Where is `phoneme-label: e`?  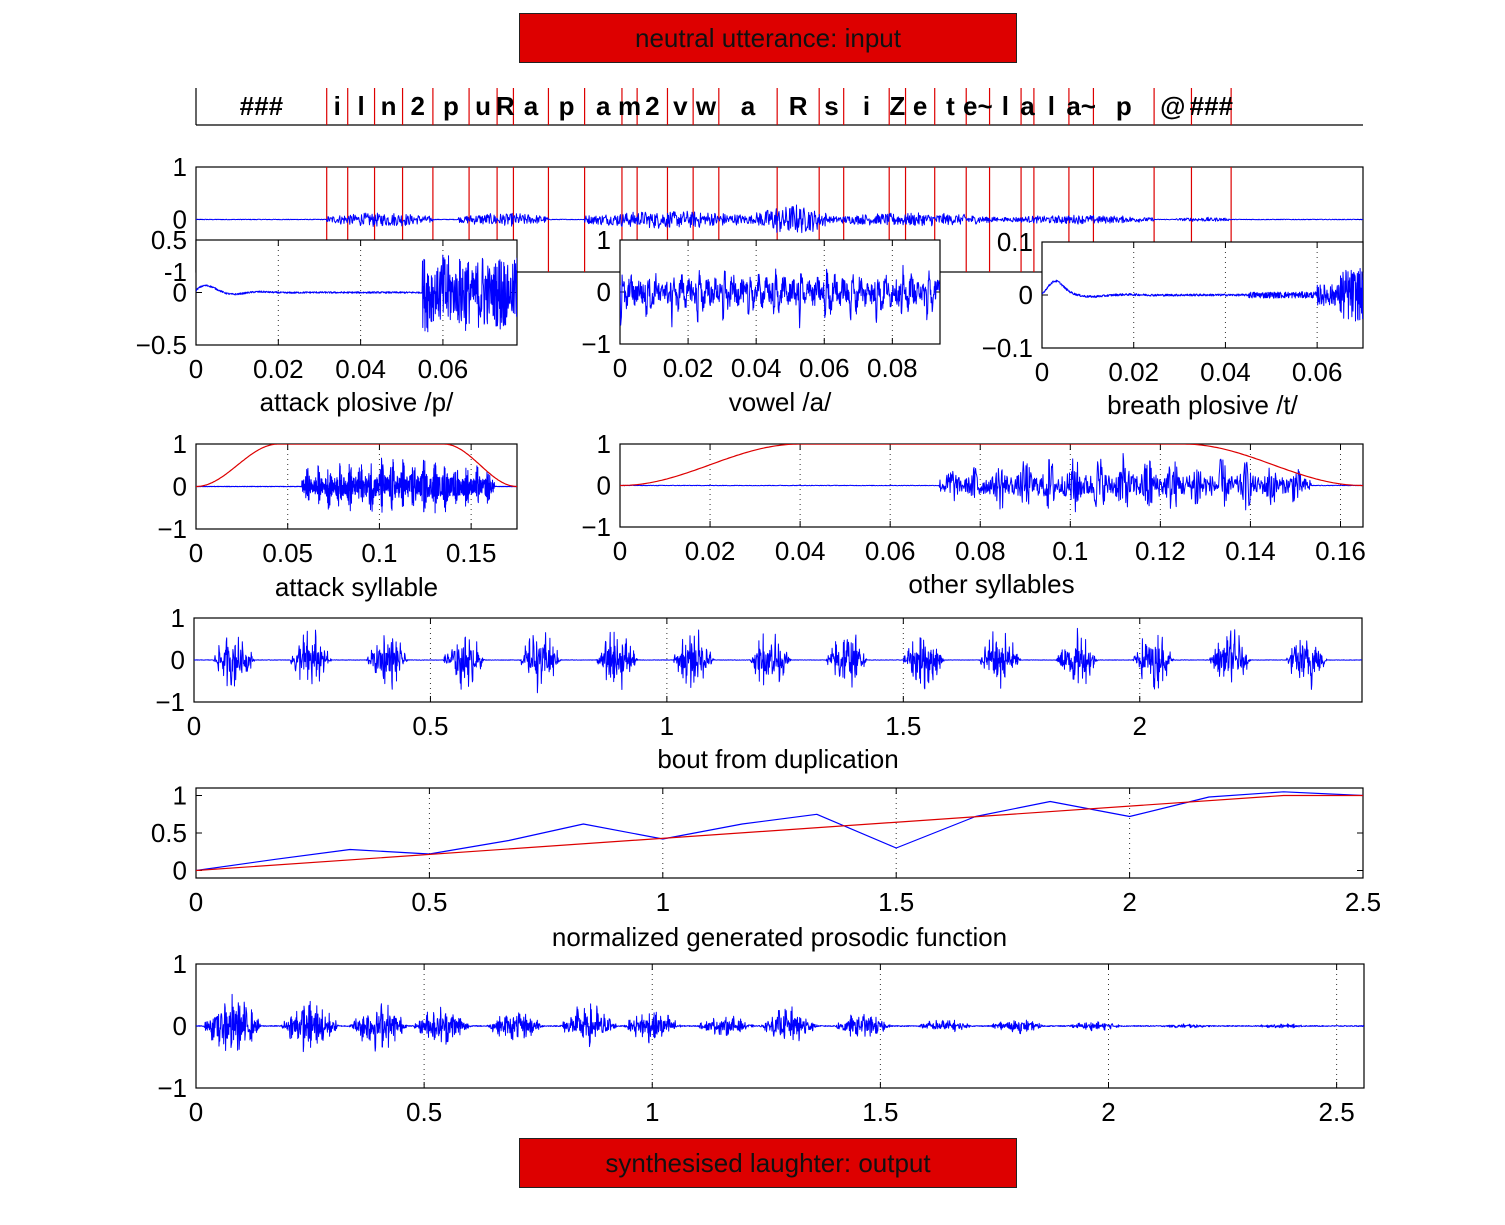
phoneme-label: e is located at coordinates (920, 106).